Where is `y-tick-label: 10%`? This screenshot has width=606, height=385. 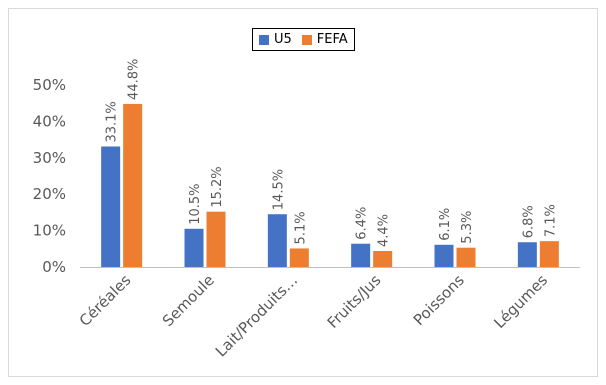 y-tick-label: 10% is located at coordinates (49, 231).